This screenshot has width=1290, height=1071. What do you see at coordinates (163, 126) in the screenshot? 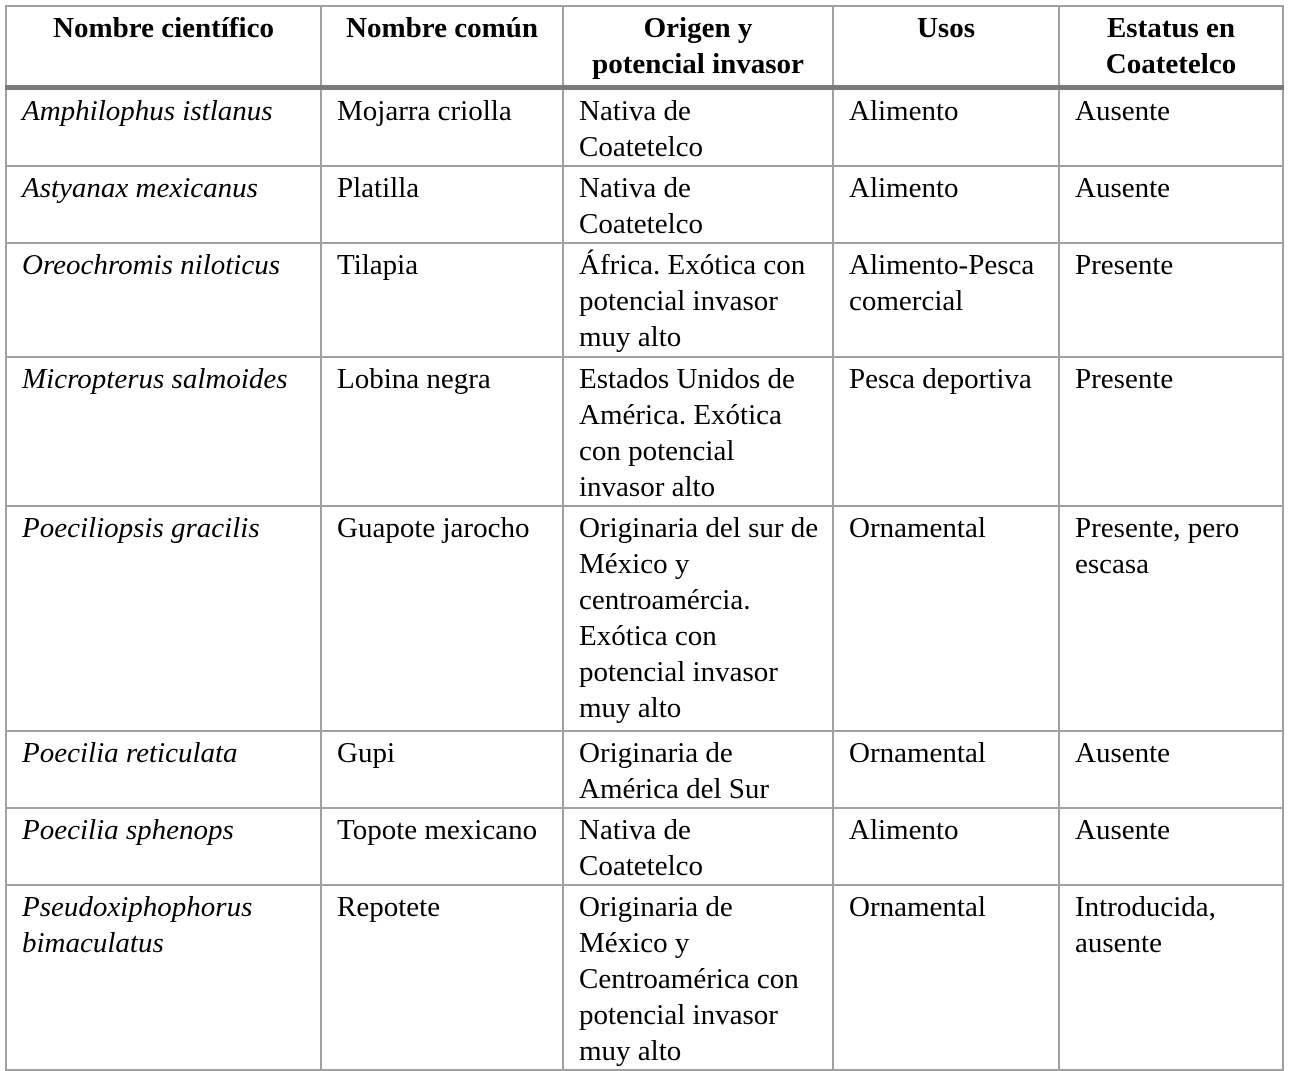
I see `cell-scientific-name: Amphilophus istlanus` at bounding box center [163, 126].